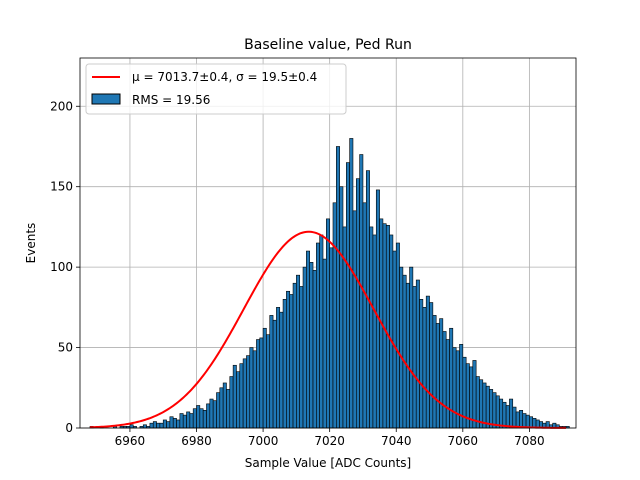  What do you see at coordinates (31, 243) in the screenshot?
I see `y-axis-label: Events` at bounding box center [31, 243].